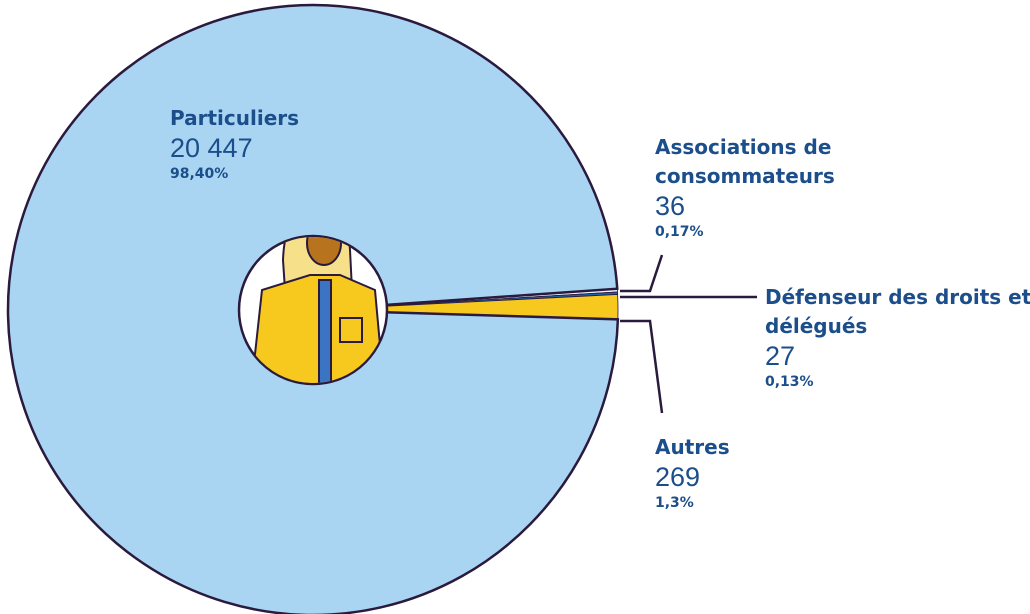 This screenshot has width=1030, height=614. What do you see at coordinates (235, 118) in the screenshot?
I see `category-label: Particuliers` at bounding box center [235, 118].